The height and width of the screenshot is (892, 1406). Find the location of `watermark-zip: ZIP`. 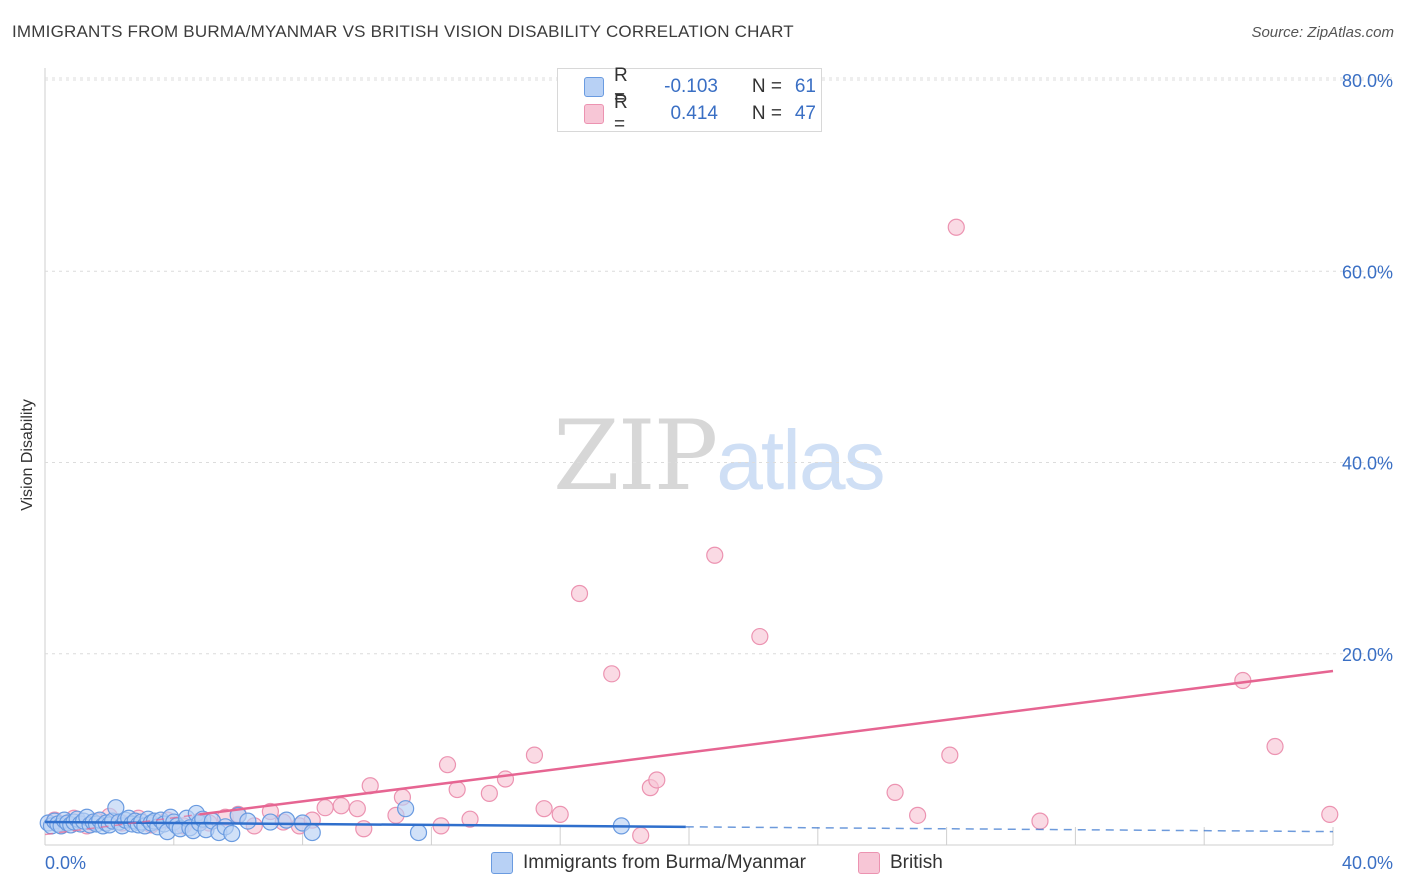

watermark-zip: ZIP is located at coordinates (635, 456).